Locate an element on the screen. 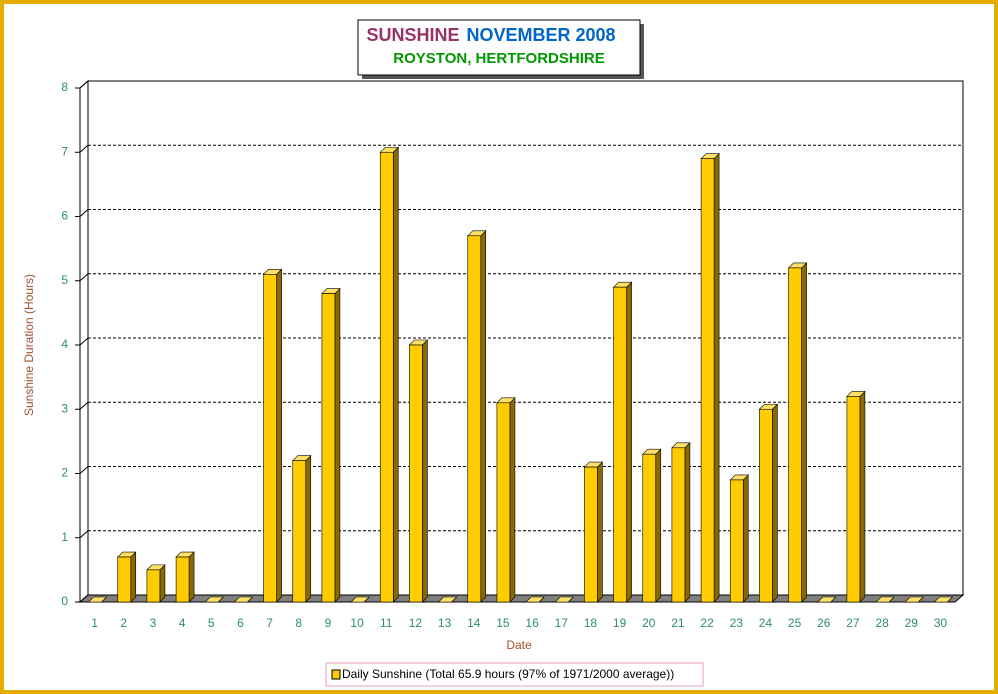 The width and height of the screenshot is (998, 694). x-tick-label: 10 is located at coordinates (357, 623).